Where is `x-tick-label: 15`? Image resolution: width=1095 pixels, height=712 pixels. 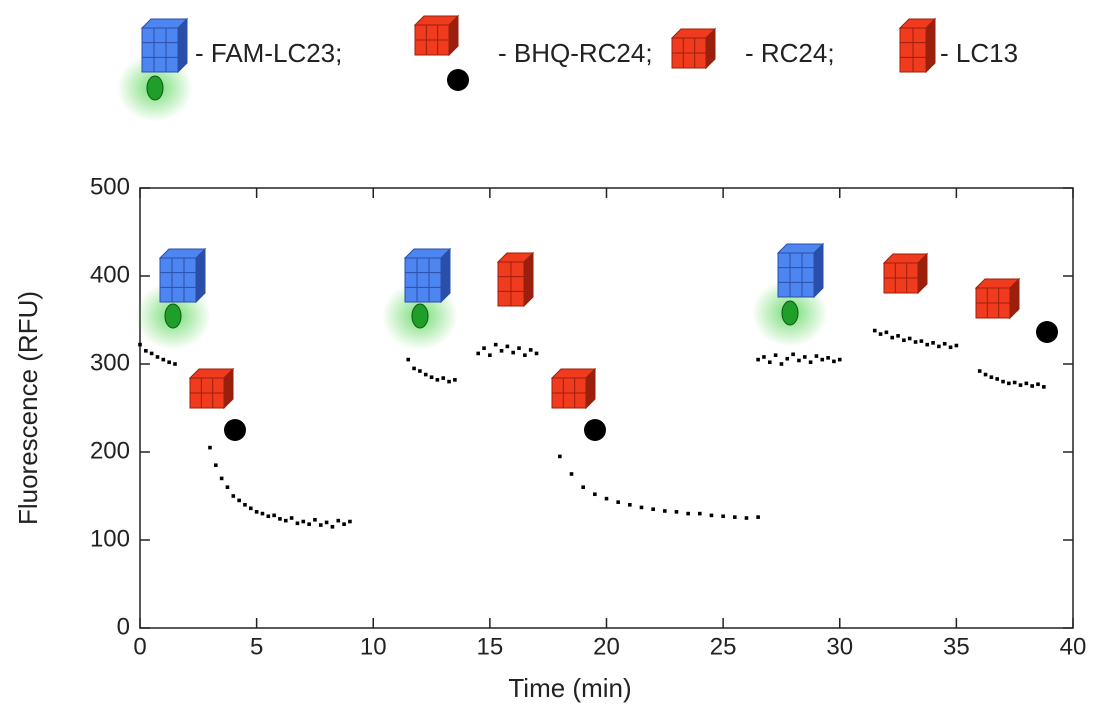
x-tick-label: 15 is located at coordinates (490, 646).